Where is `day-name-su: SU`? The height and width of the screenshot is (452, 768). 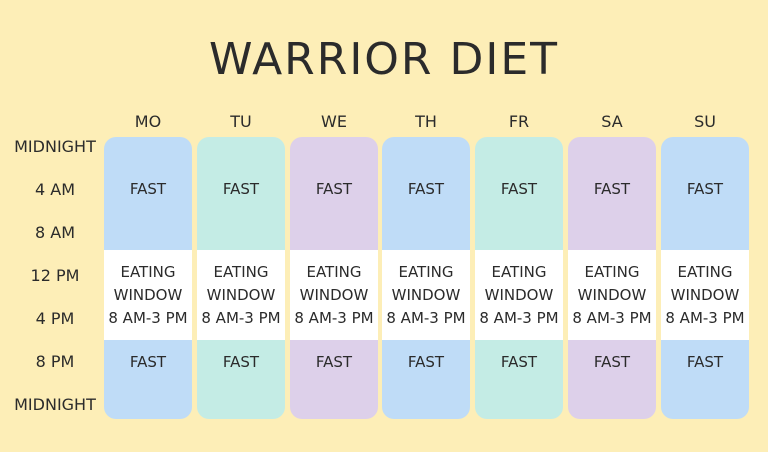 day-name-su: SU is located at coordinates (705, 121).